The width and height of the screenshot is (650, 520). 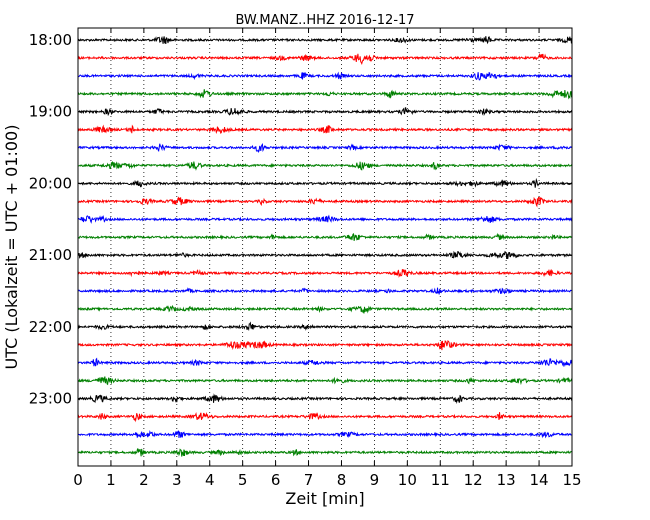 What do you see at coordinates (324, 20) in the screenshot?
I see `chart-title: BW.MANZ..HHZ 2016-12-17` at bounding box center [324, 20].